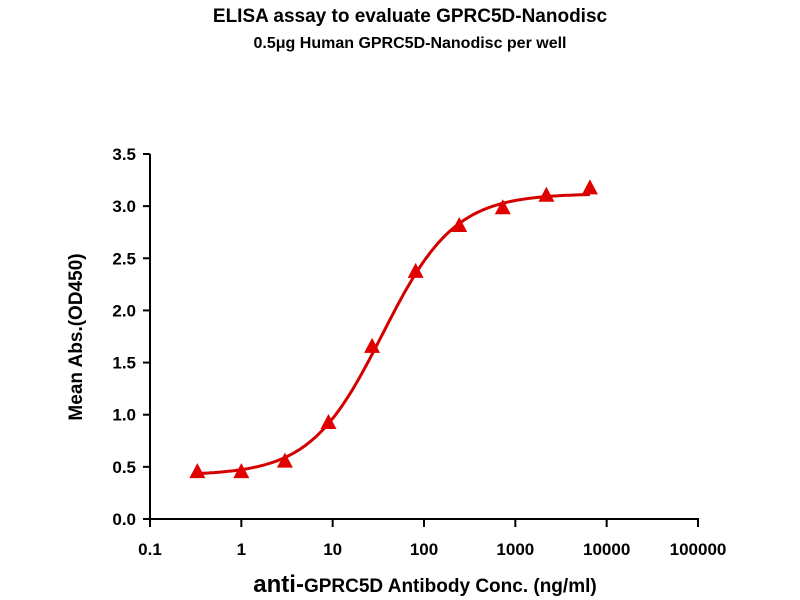  Describe the element at coordinates (124, 154) in the screenshot. I see `y-tick-label: 3.5` at that location.